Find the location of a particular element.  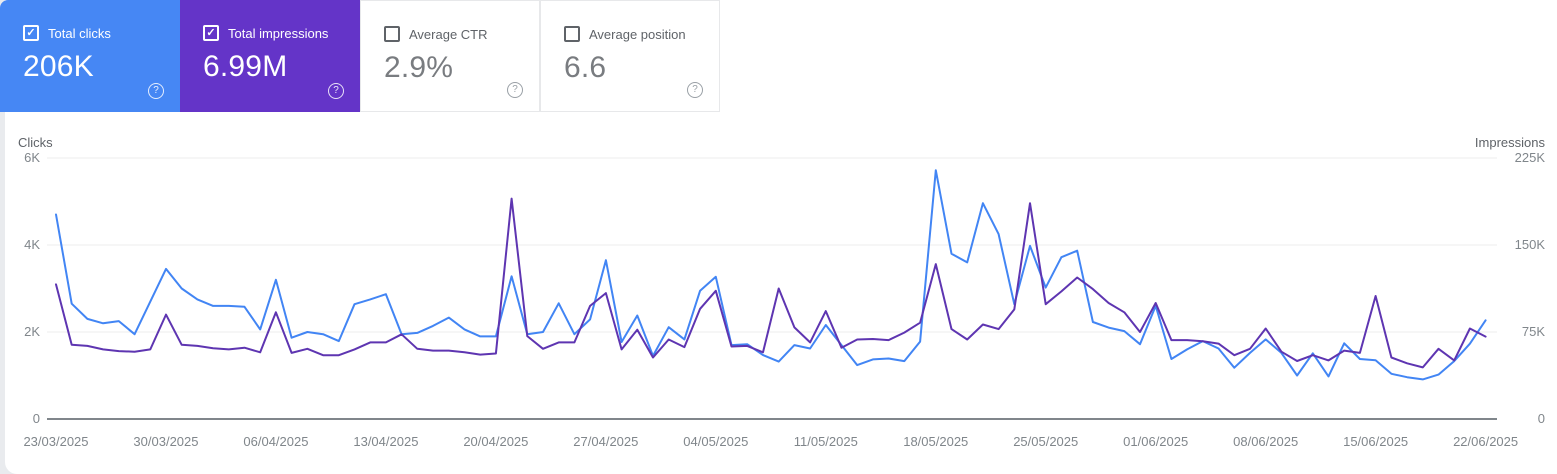

right-axis-title: Impressions is located at coordinates (1510, 142).